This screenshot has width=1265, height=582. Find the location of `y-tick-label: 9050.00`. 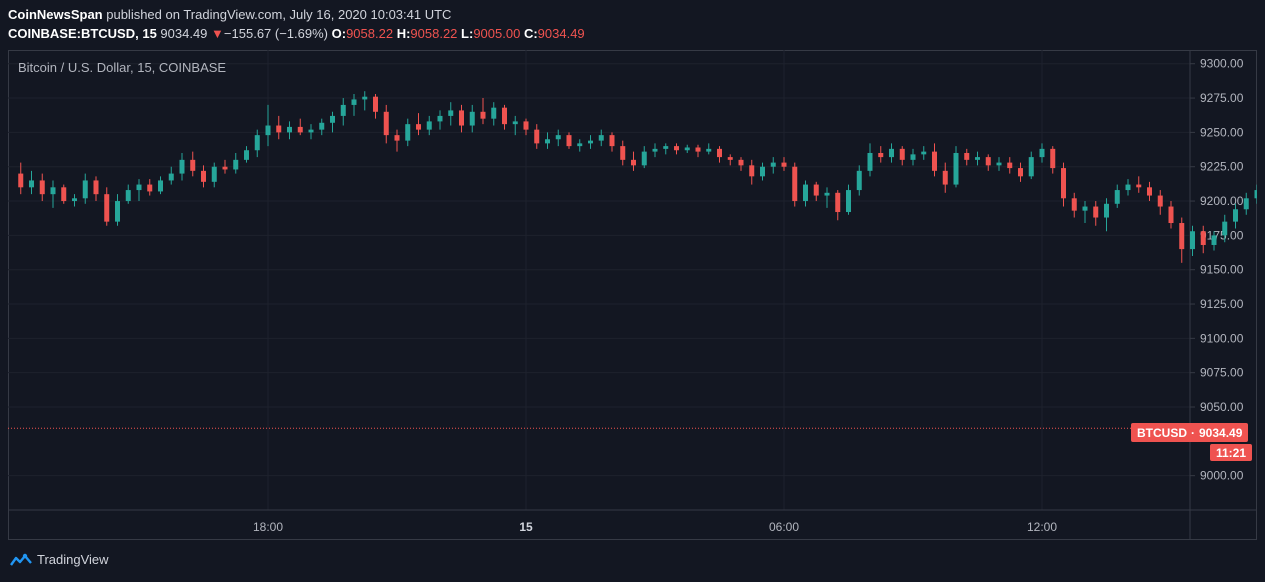

y-tick-label: 9050.00 is located at coordinates (1222, 407).